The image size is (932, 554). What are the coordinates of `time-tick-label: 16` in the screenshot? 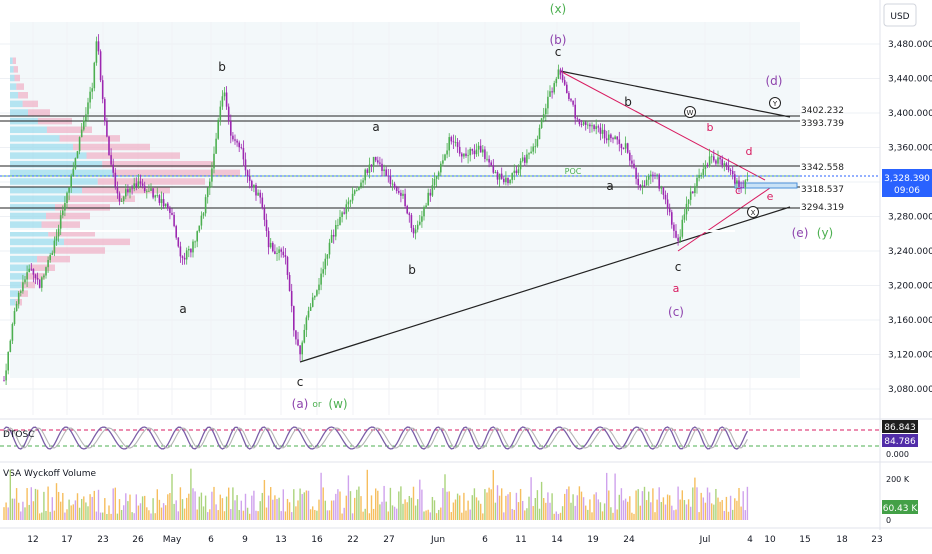 It's located at (317, 540).